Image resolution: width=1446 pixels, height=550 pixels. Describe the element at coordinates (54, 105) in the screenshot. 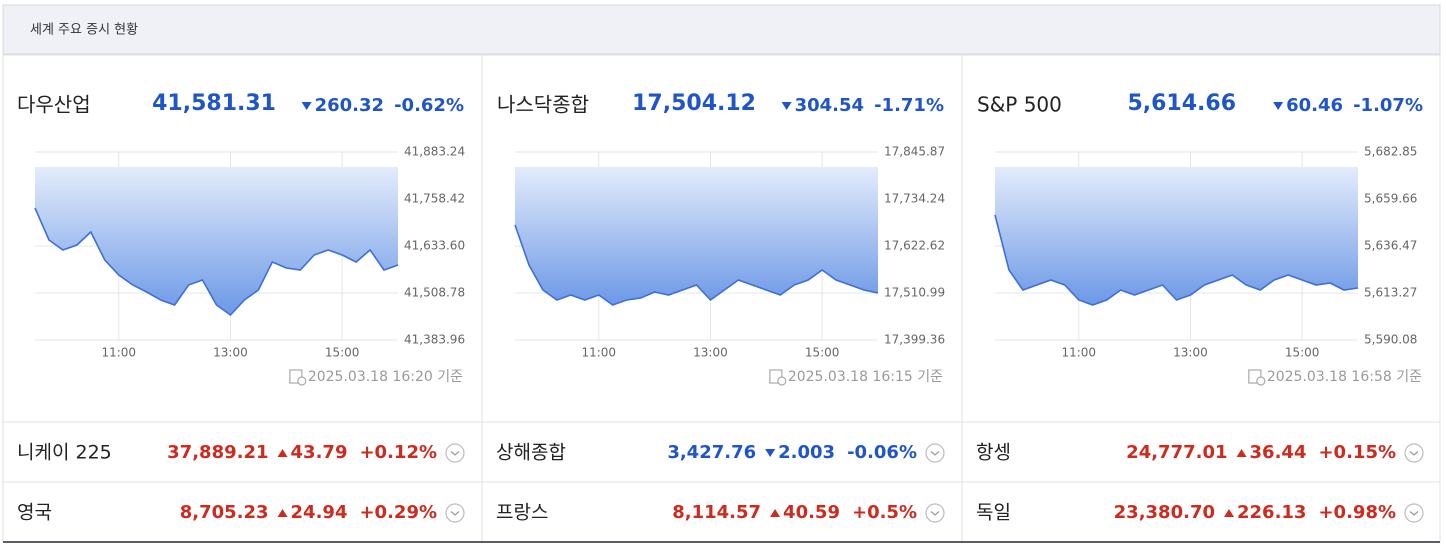

I see `index-name: 다우산업` at that location.